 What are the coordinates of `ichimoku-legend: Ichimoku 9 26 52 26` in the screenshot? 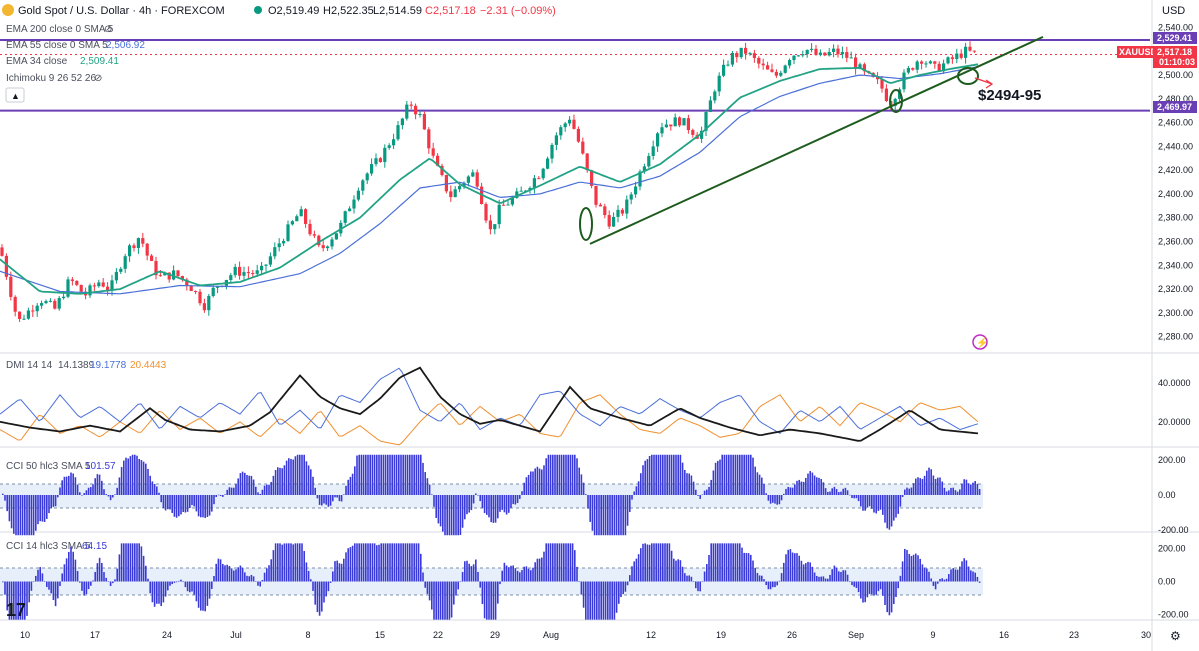 It's located at (51, 78).